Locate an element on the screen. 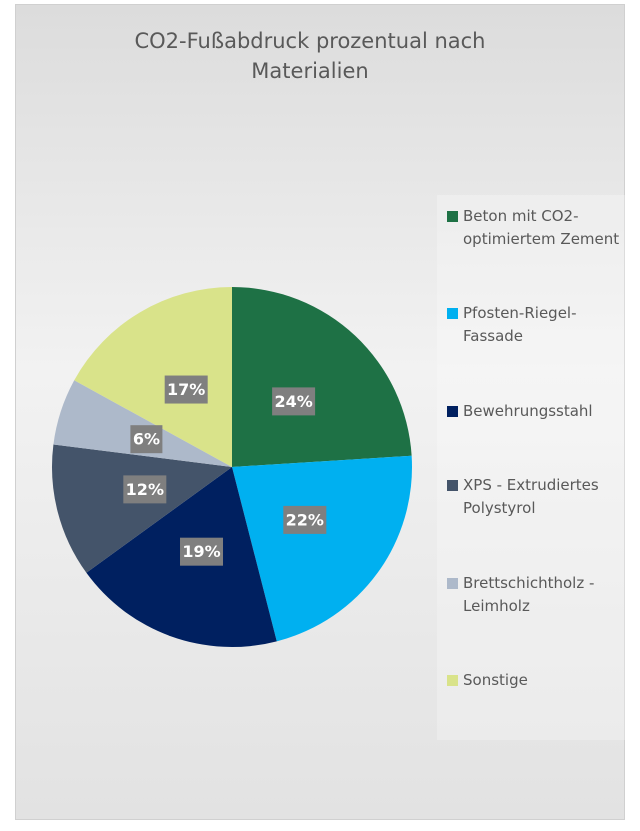 This screenshot has height=831, width=640. data-label: 6% is located at coordinates (146, 439).